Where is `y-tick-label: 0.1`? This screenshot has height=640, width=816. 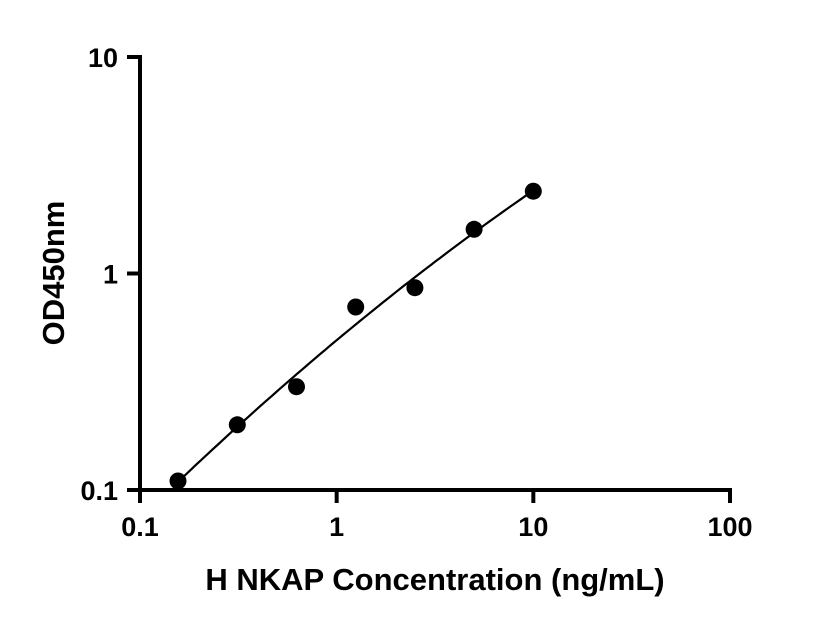 y-tick-label: 0.1 is located at coordinates (99, 491).